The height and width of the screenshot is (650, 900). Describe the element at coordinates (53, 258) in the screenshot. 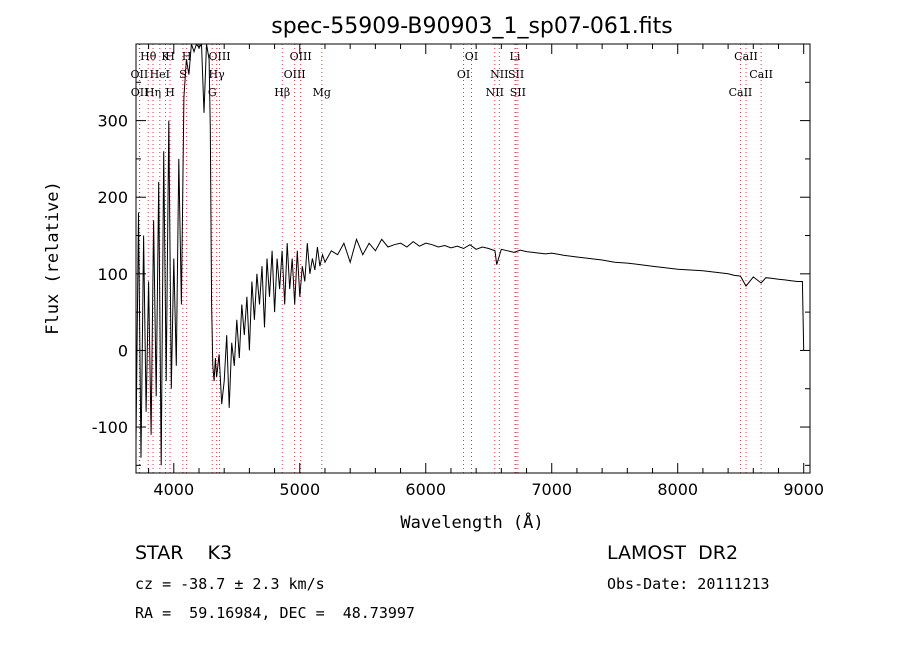

I see `y-axis-label: Flux (relative)` at that location.